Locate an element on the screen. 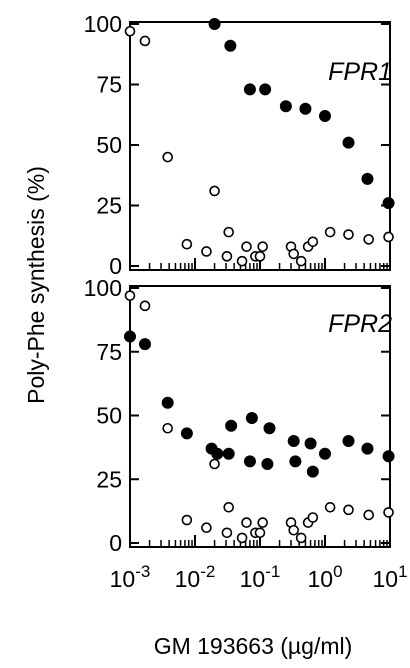 This screenshot has height=668, width=410. x-tick-label: 10⁻² is located at coordinates (195, 577).